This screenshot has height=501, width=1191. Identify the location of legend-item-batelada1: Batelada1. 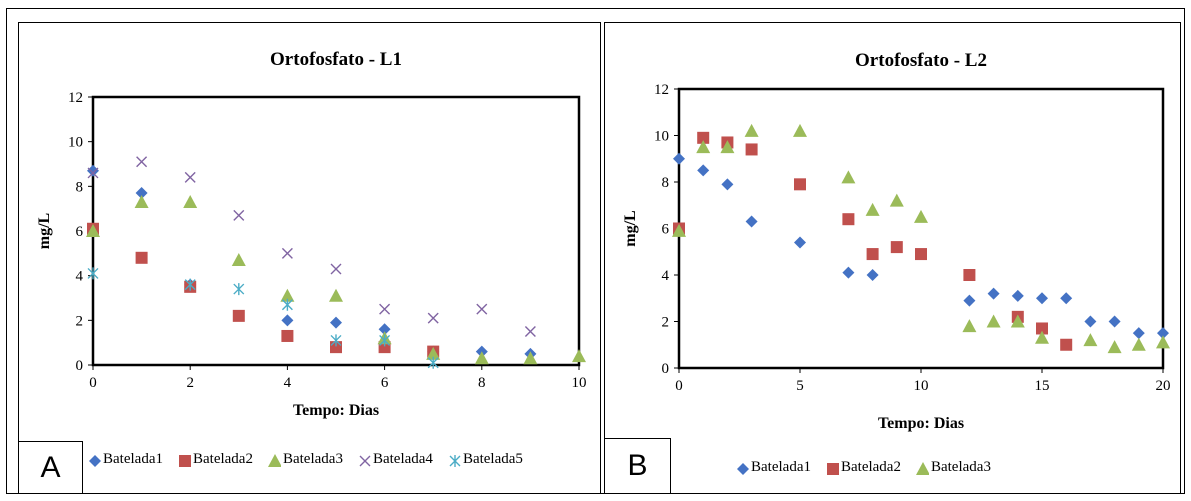
(773, 467).